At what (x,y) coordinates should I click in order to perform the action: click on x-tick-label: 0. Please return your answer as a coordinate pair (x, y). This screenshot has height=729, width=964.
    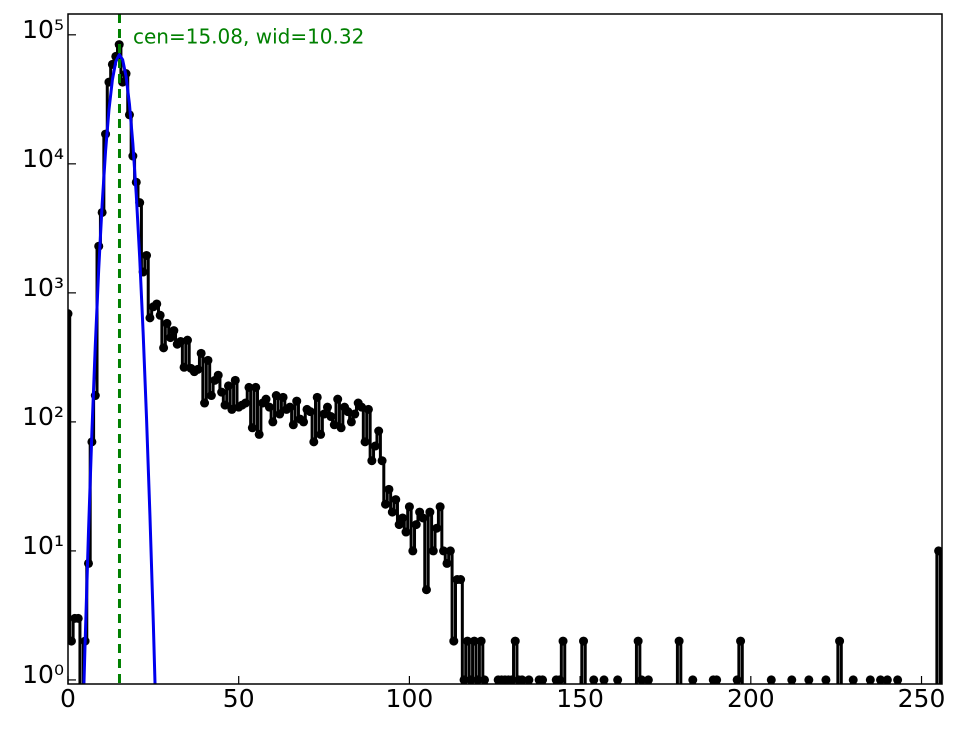
    Looking at the image, I should click on (68, 698).